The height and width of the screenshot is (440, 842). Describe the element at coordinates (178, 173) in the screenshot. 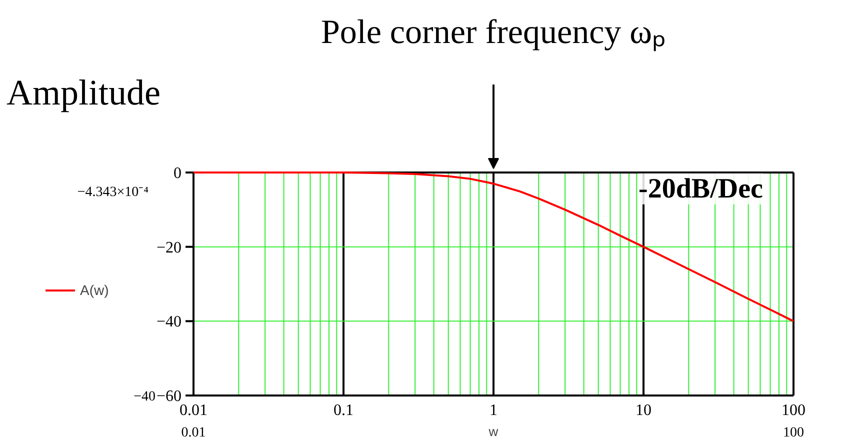

I see `y-tick-label: 0` at that location.